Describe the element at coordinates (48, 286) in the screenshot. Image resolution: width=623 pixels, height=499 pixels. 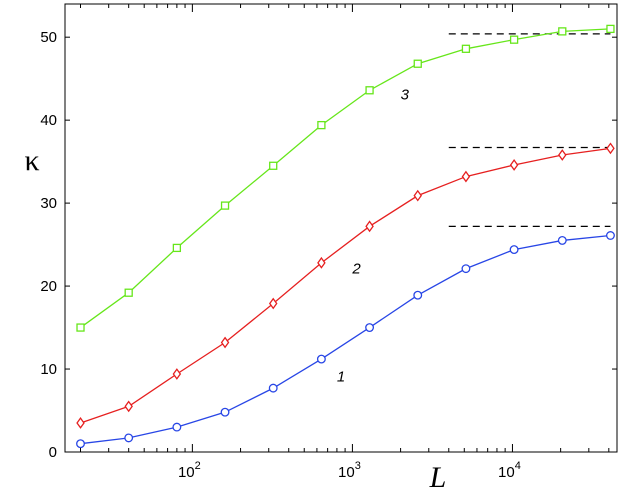
I see `y-tick-label-2: 20` at that location.